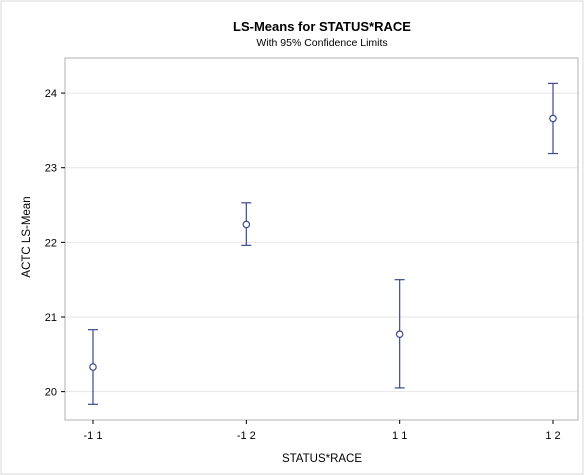 The height and width of the screenshot is (475, 584). I want to click on chart-subtitle: With 95% Confidence Limits, so click(321, 43).